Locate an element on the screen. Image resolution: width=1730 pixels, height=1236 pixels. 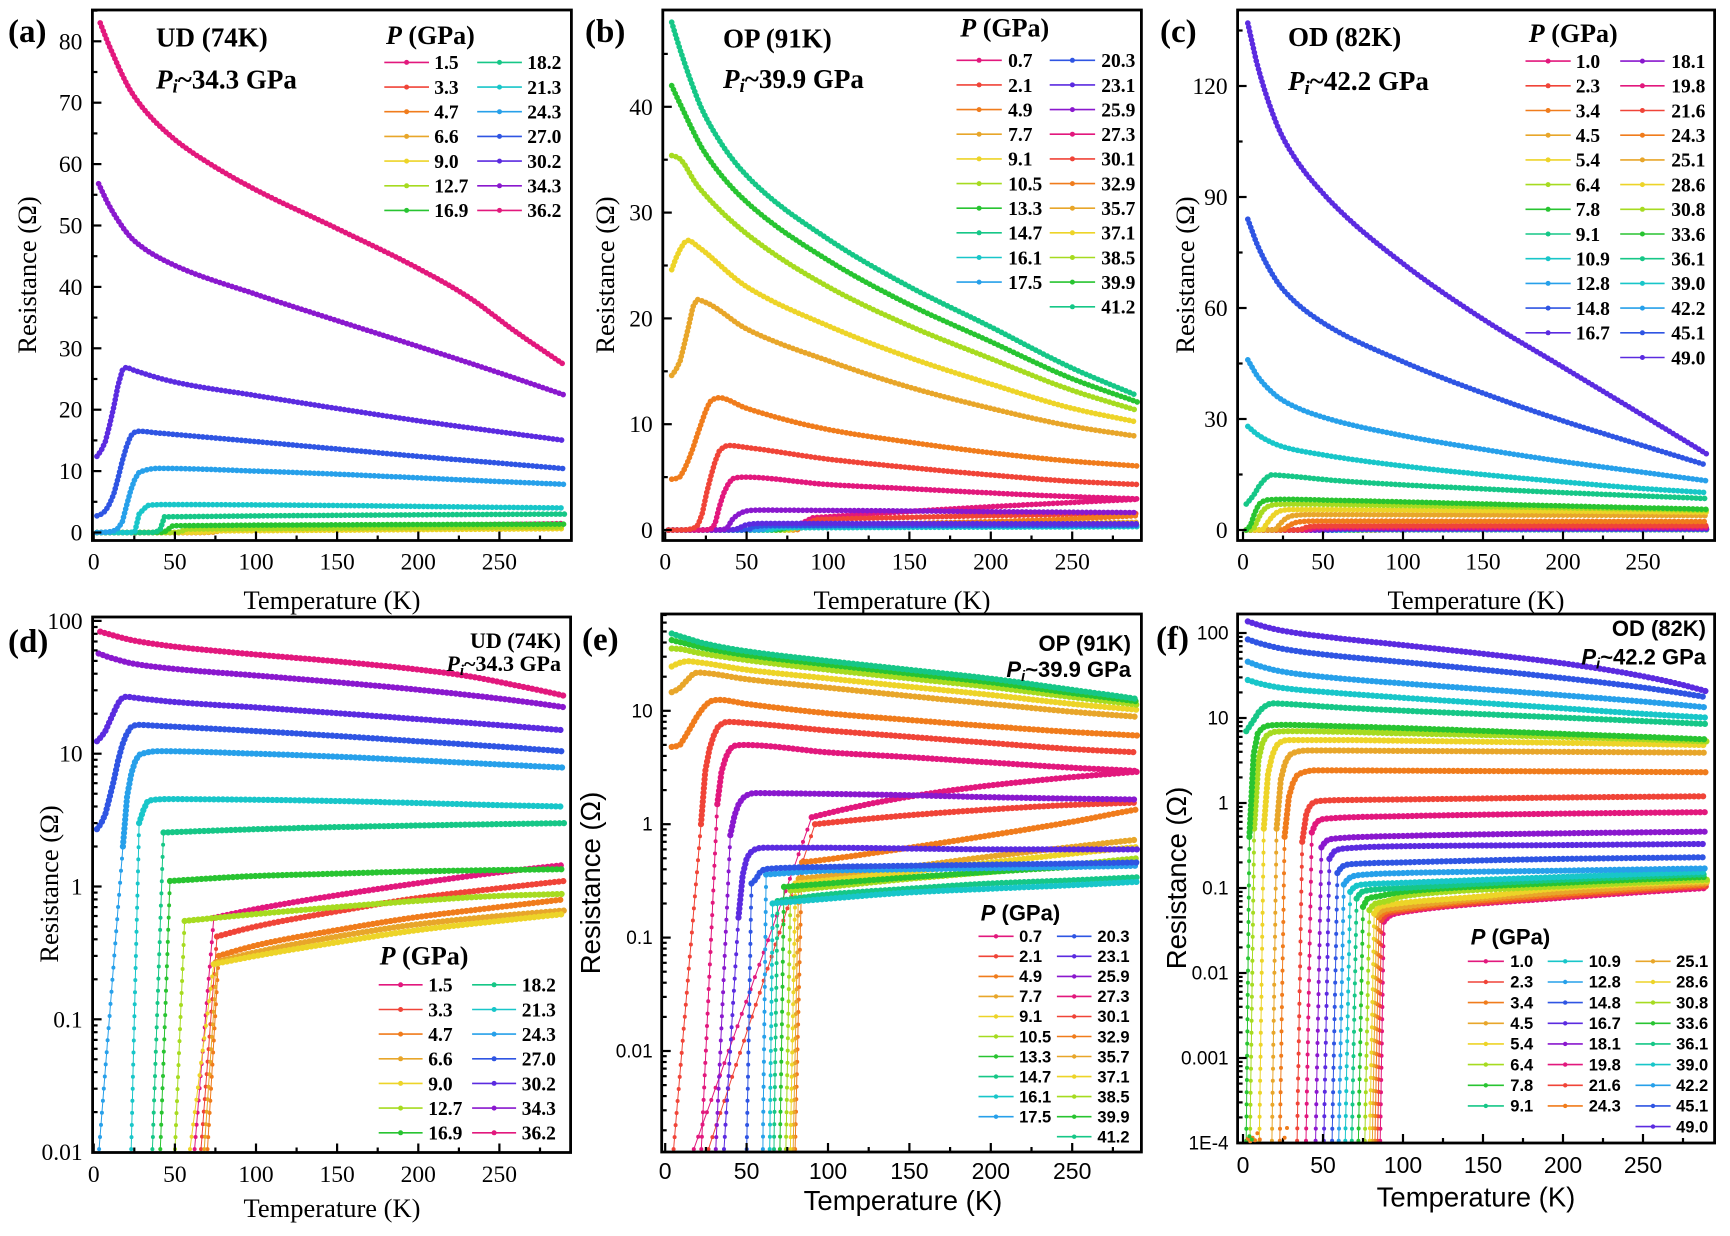
svg-text: 1E-4 is located at coordinates (1208, 1144).